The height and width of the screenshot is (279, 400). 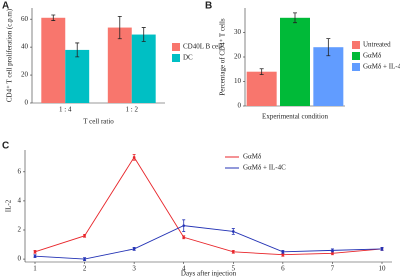 I want to click on panel-label: B, so click(x=208, y=6).